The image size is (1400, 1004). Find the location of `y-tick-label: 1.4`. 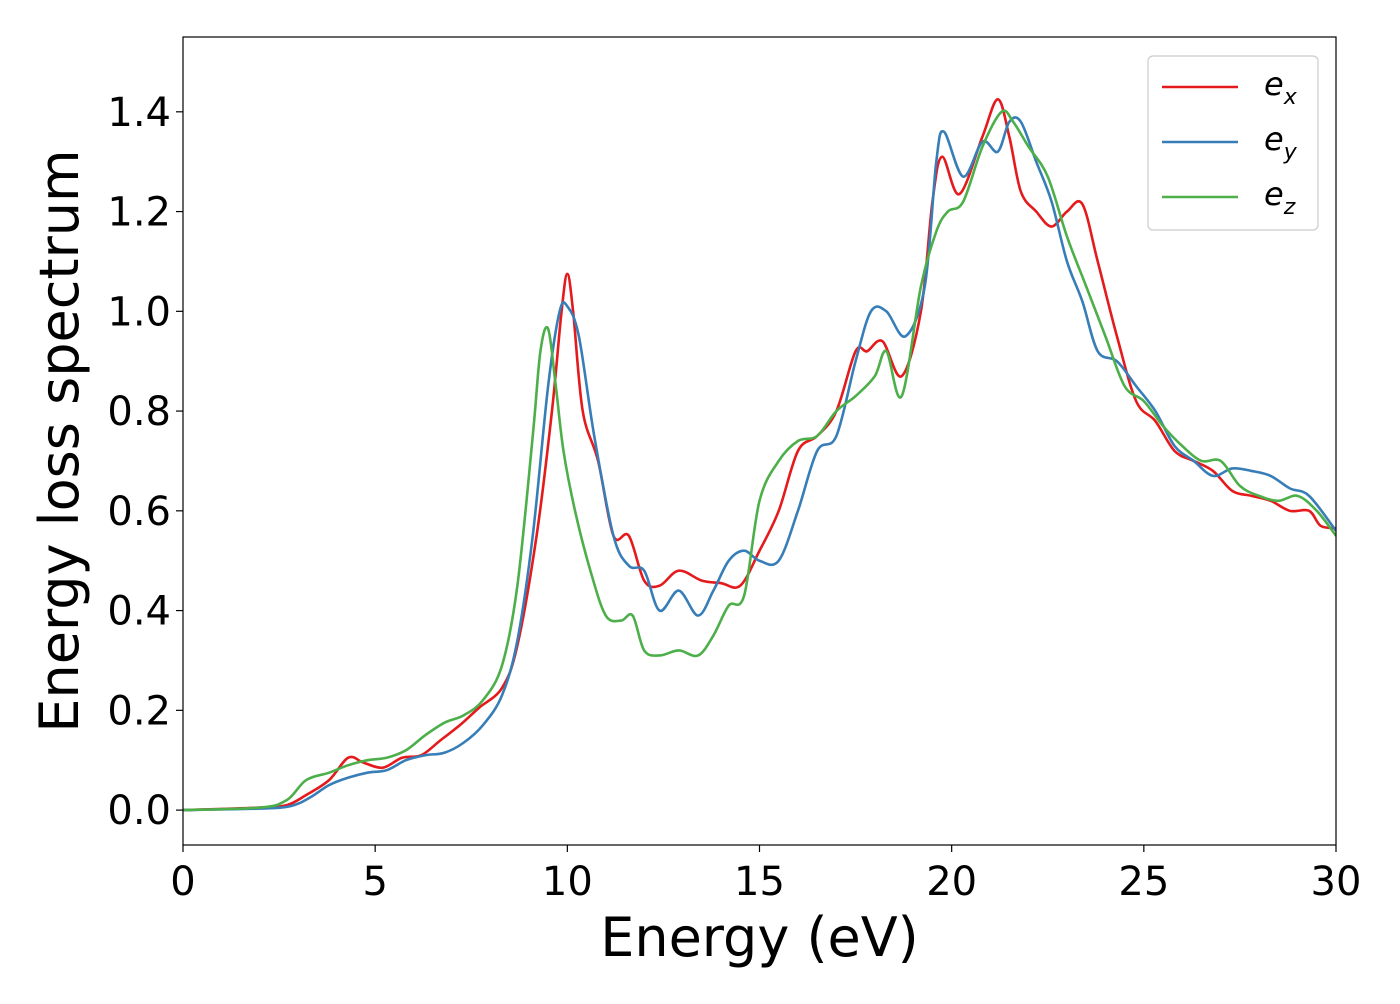

y-tick-label: 1.4 is located at coordinates (139, 113).